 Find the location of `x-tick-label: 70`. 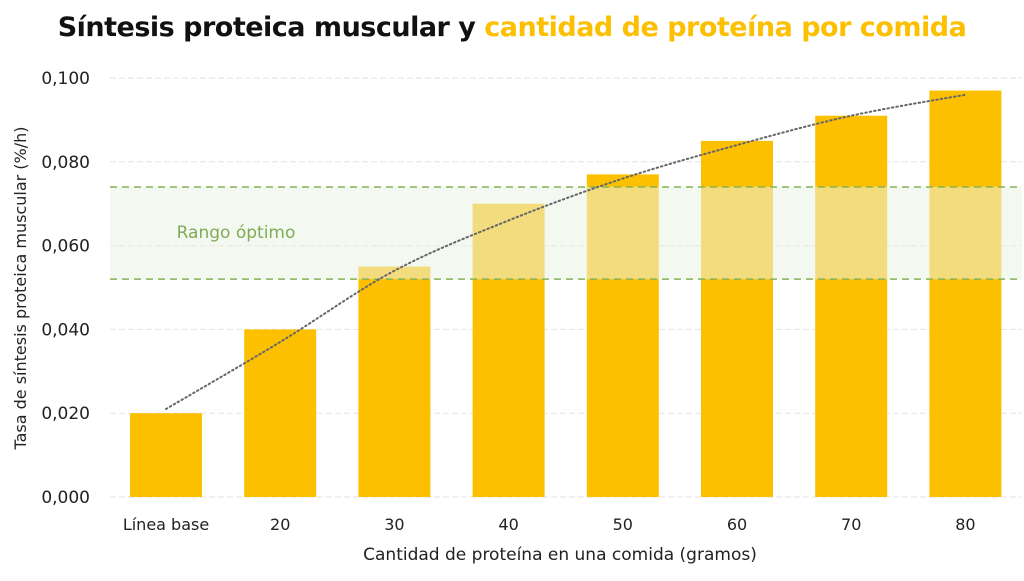

x-tick-label: 70 is located at coordinates (851, 524).